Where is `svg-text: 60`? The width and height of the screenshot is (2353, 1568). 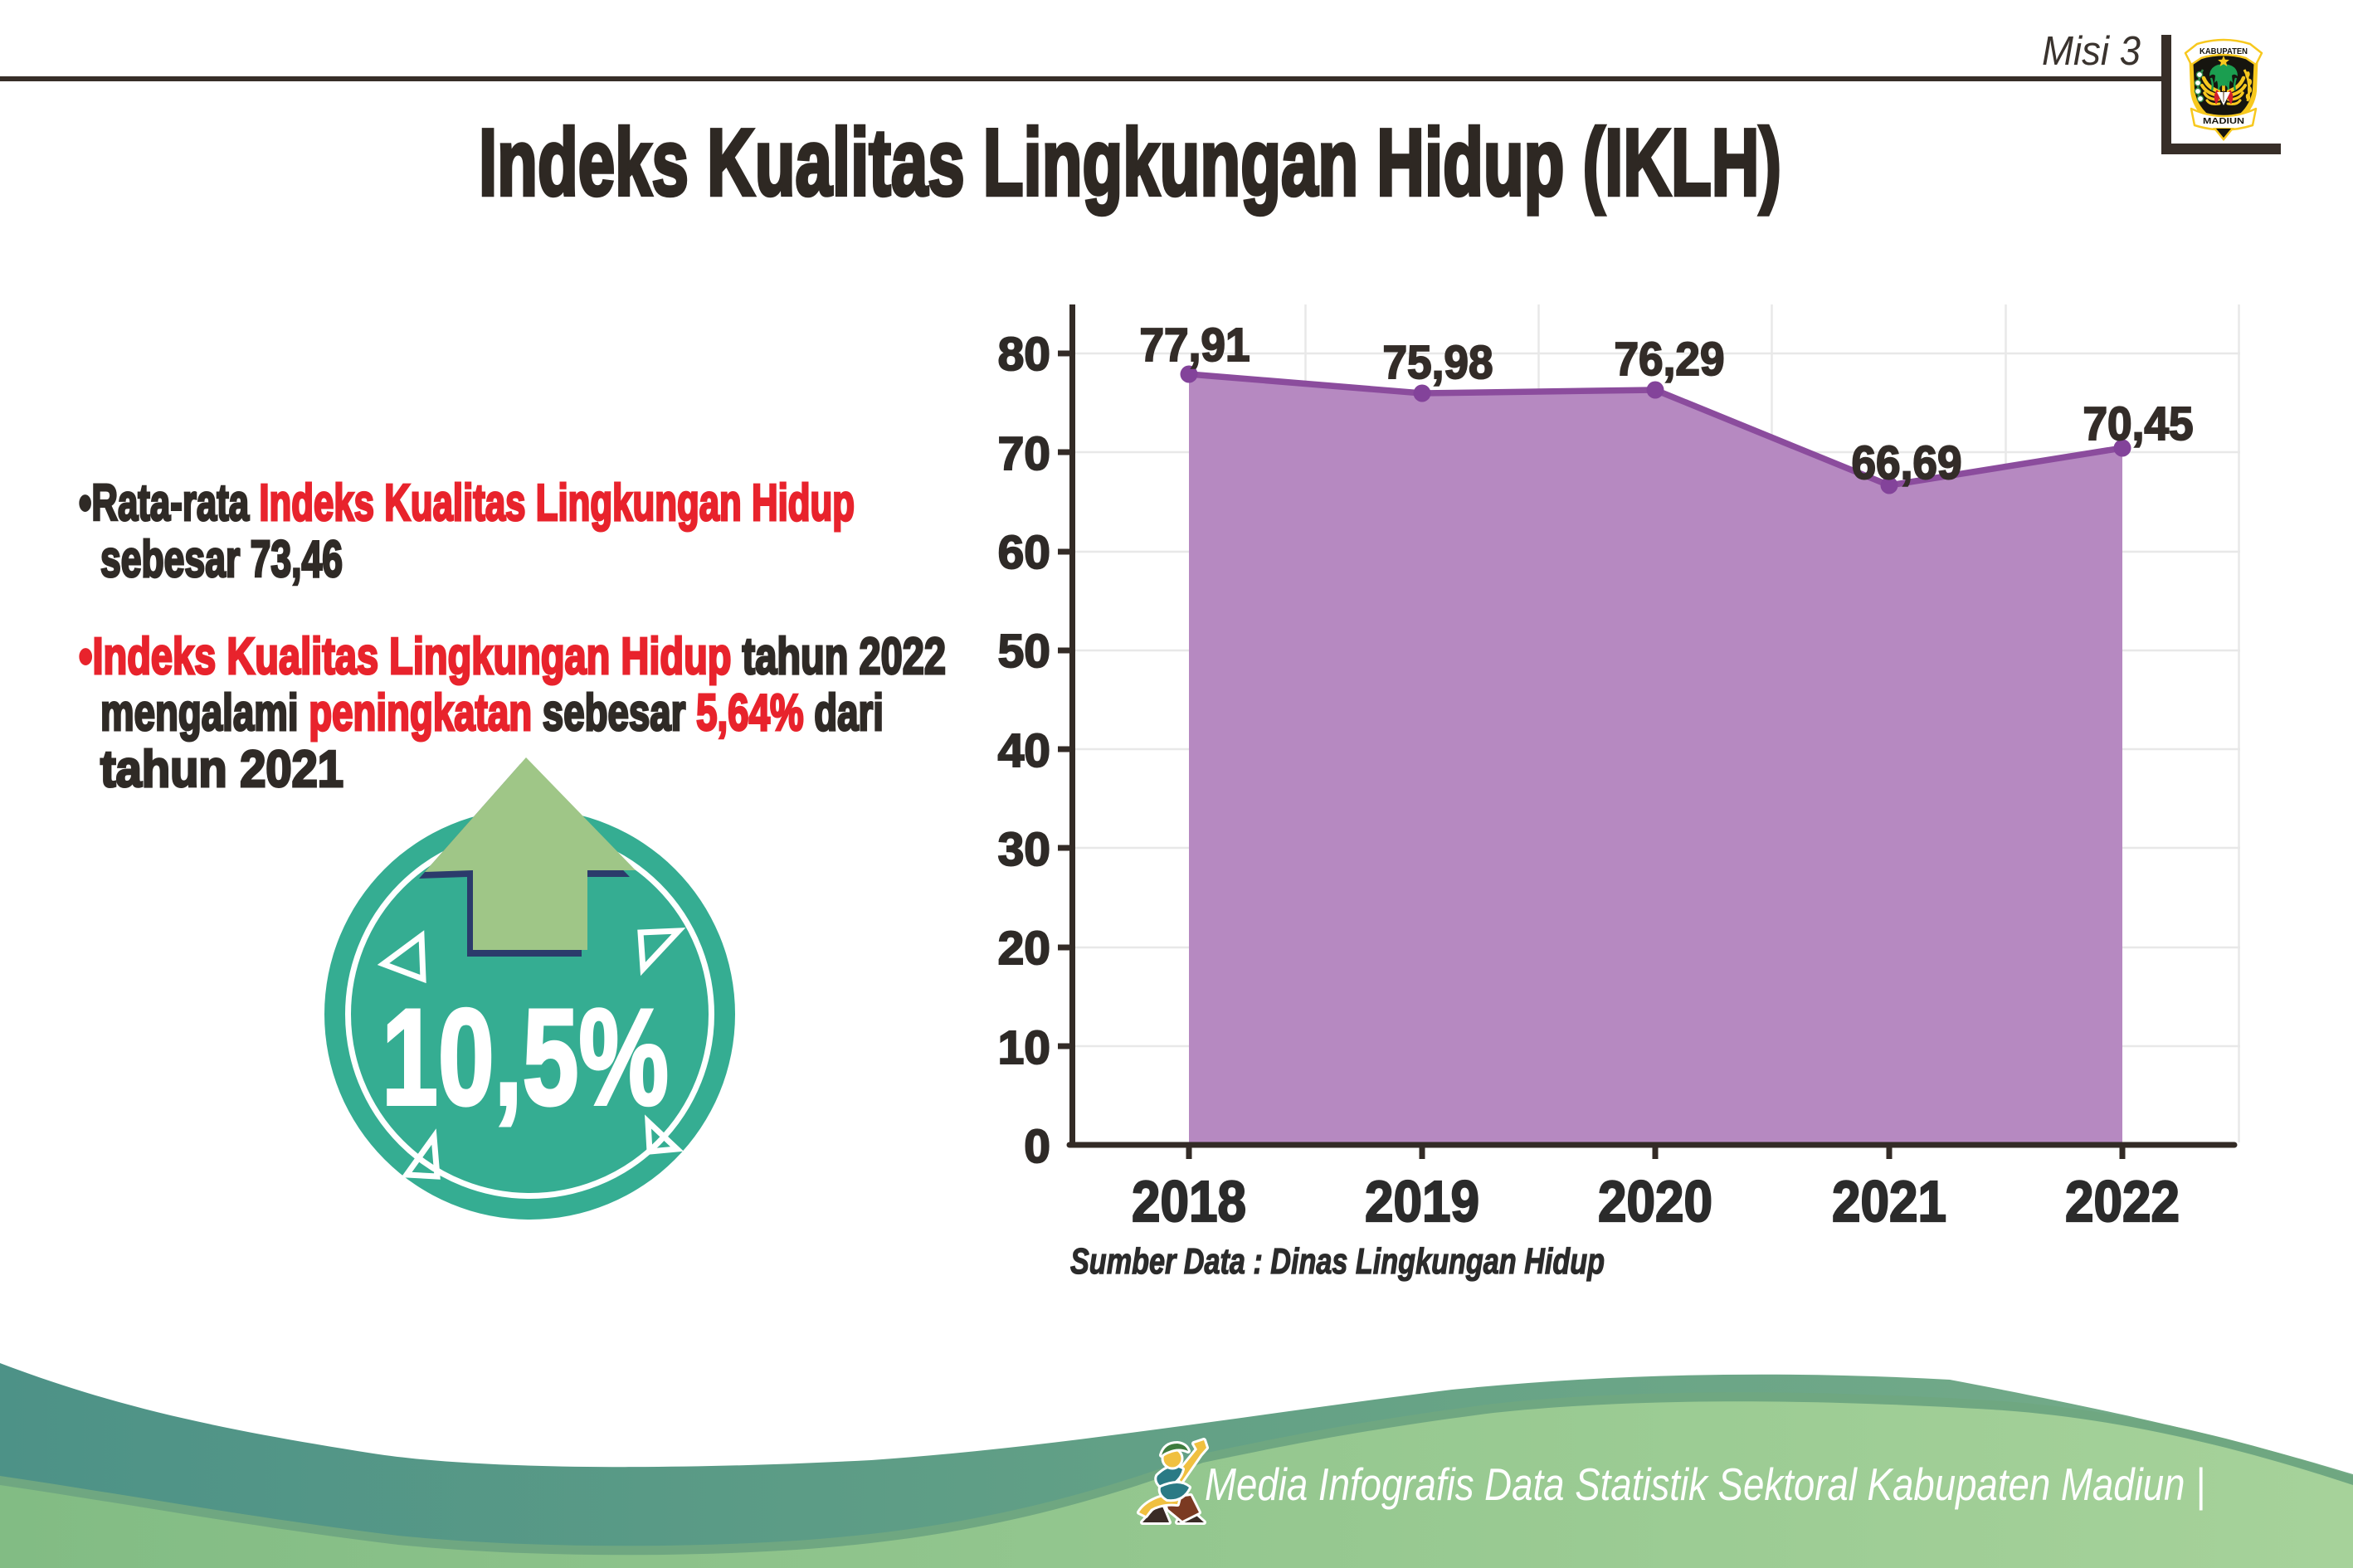 svg-text: 60 is located at coordinates (1024, 552).